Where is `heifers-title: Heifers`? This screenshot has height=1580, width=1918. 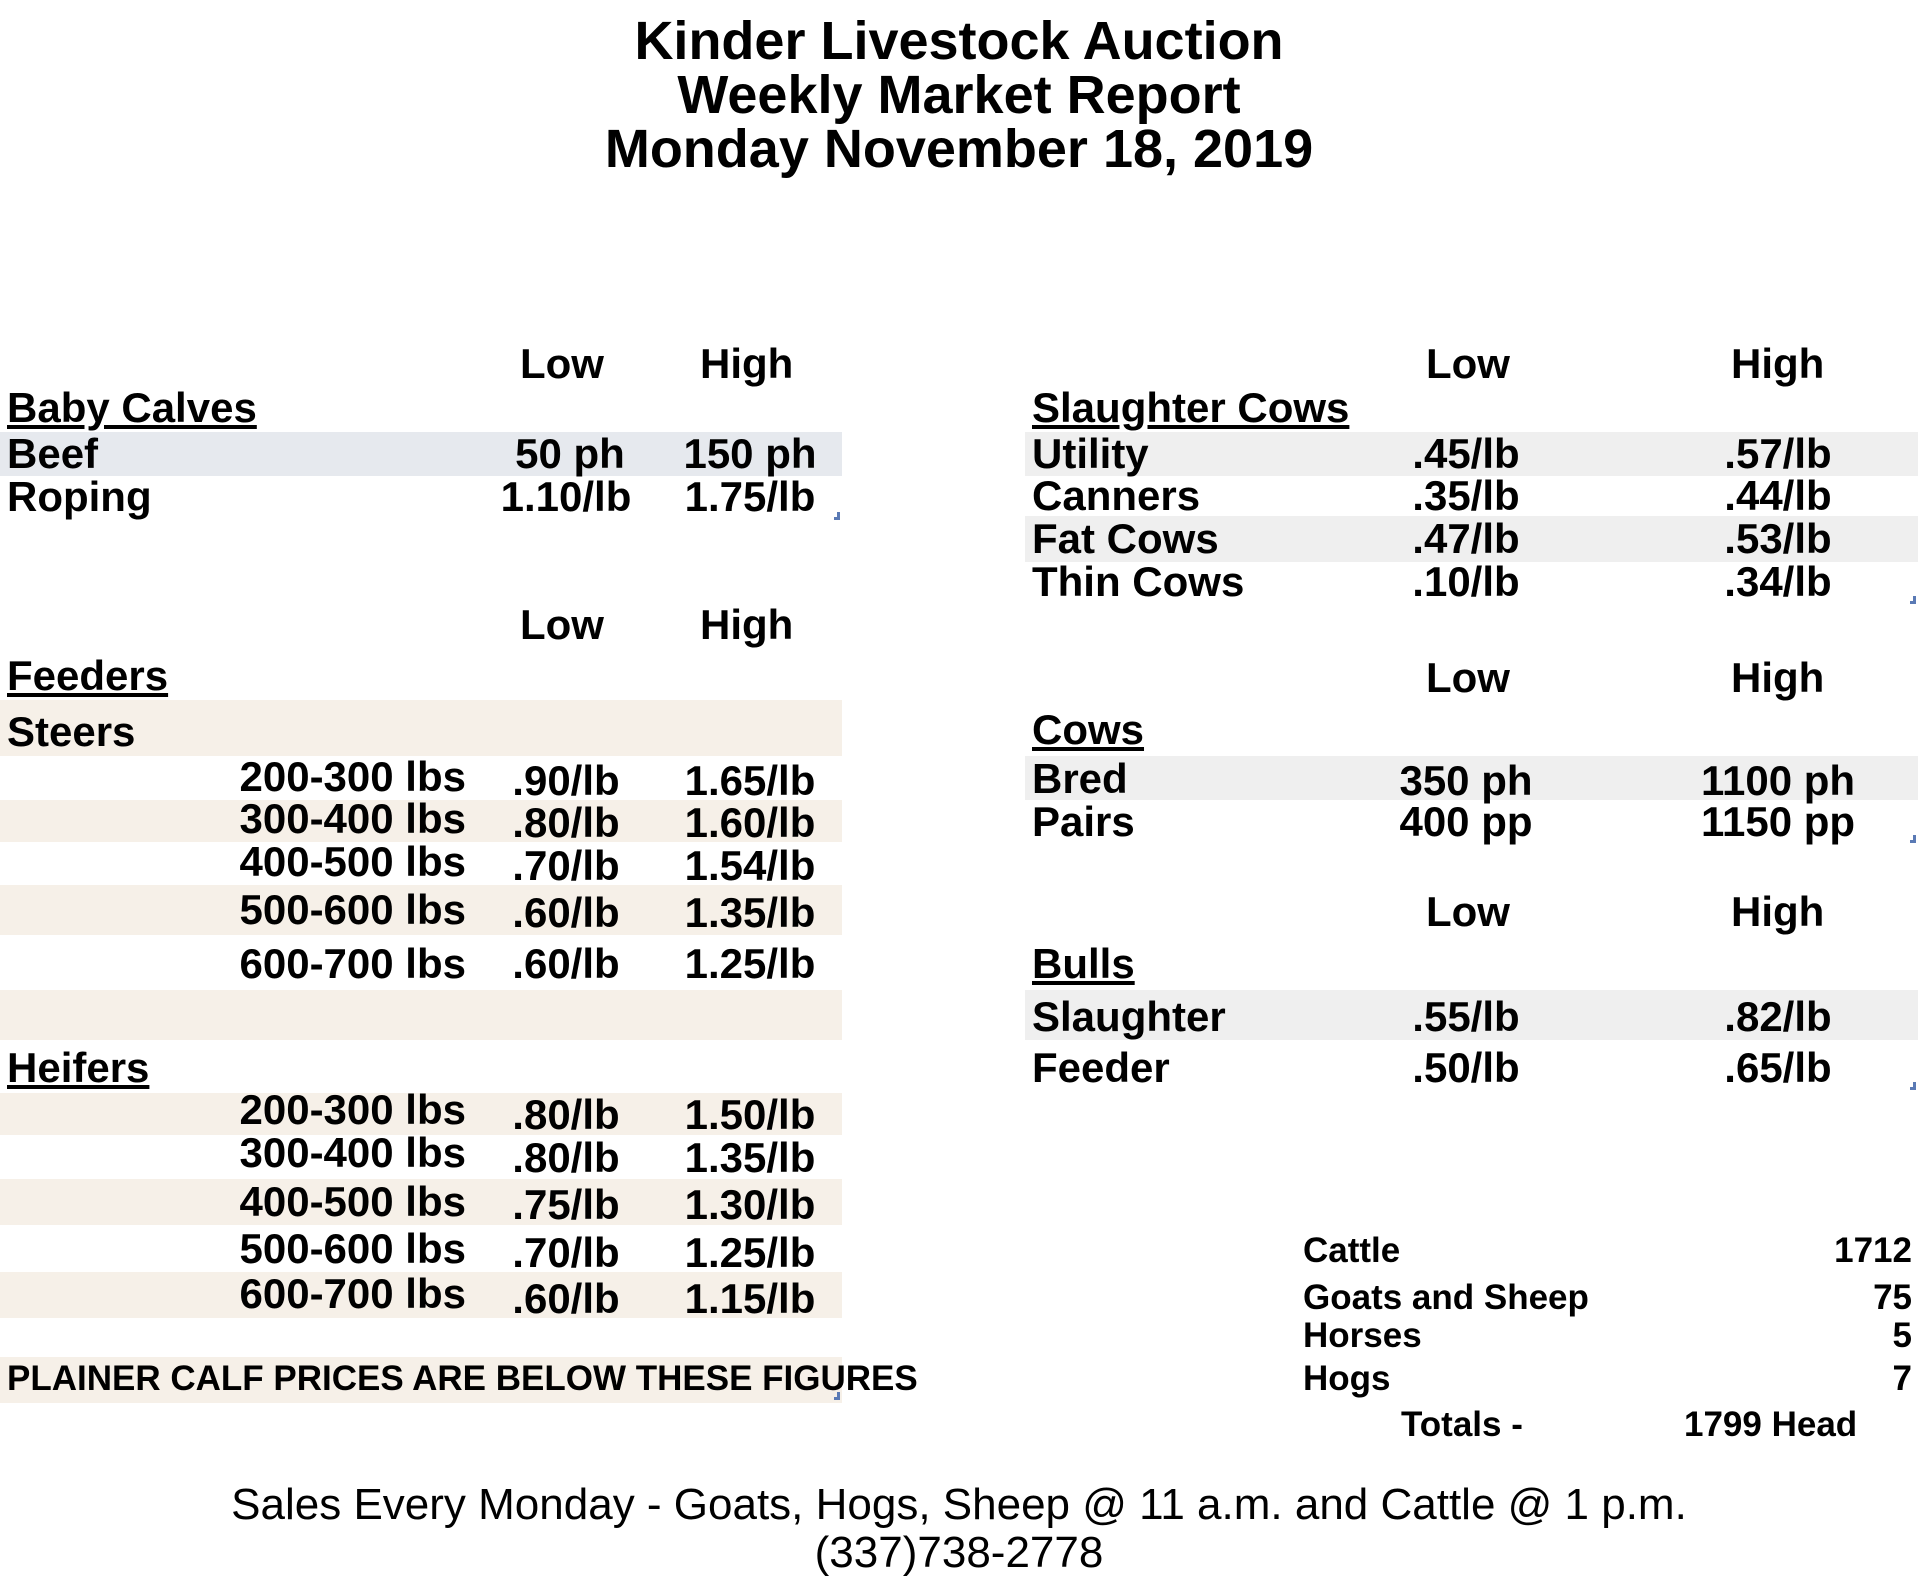
heifers-title: Heifers is located at coordinates (78, 1067).